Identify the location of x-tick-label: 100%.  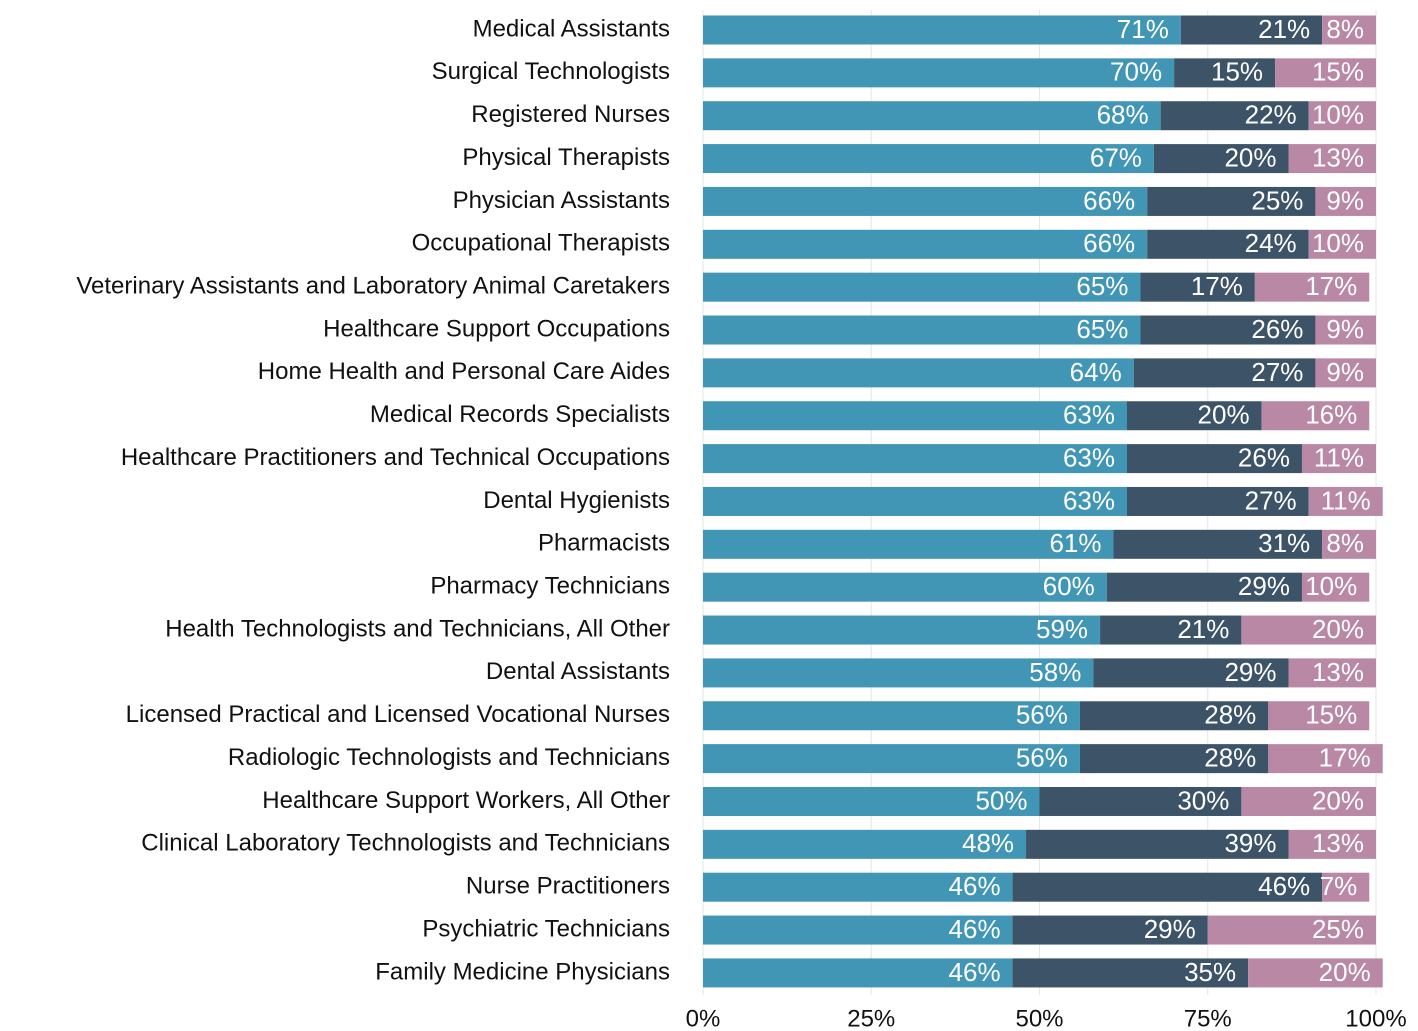
(1375, 1018).